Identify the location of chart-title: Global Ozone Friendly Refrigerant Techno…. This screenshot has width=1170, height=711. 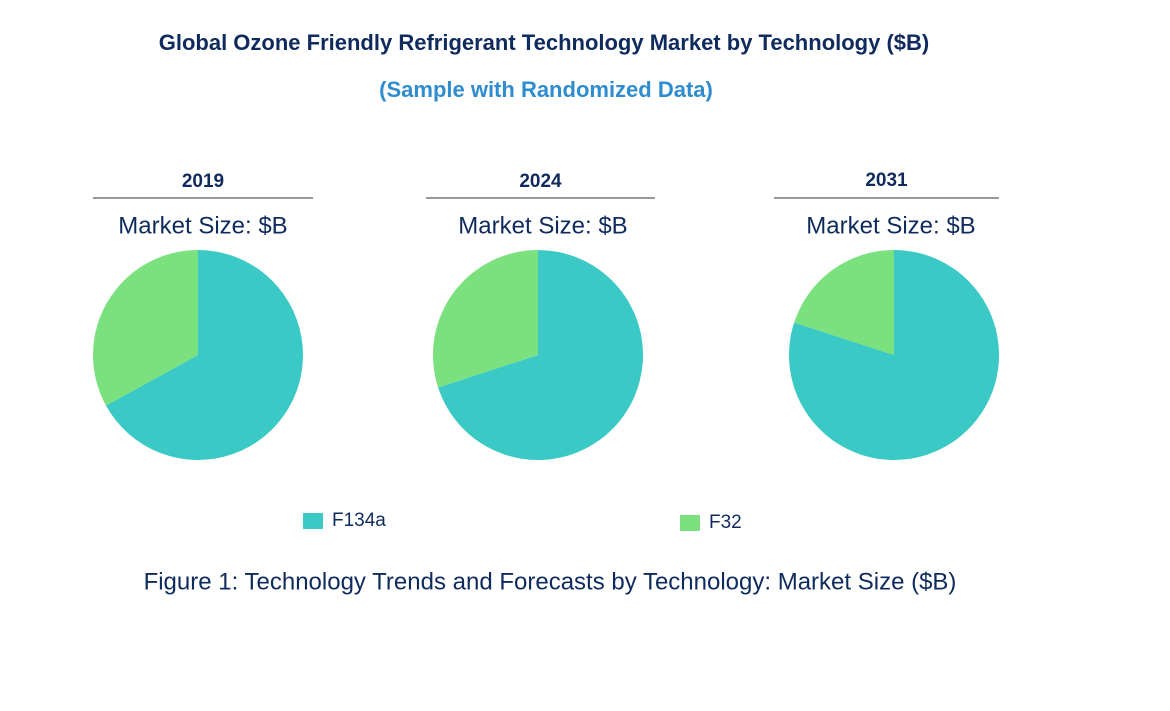
(544, 42).